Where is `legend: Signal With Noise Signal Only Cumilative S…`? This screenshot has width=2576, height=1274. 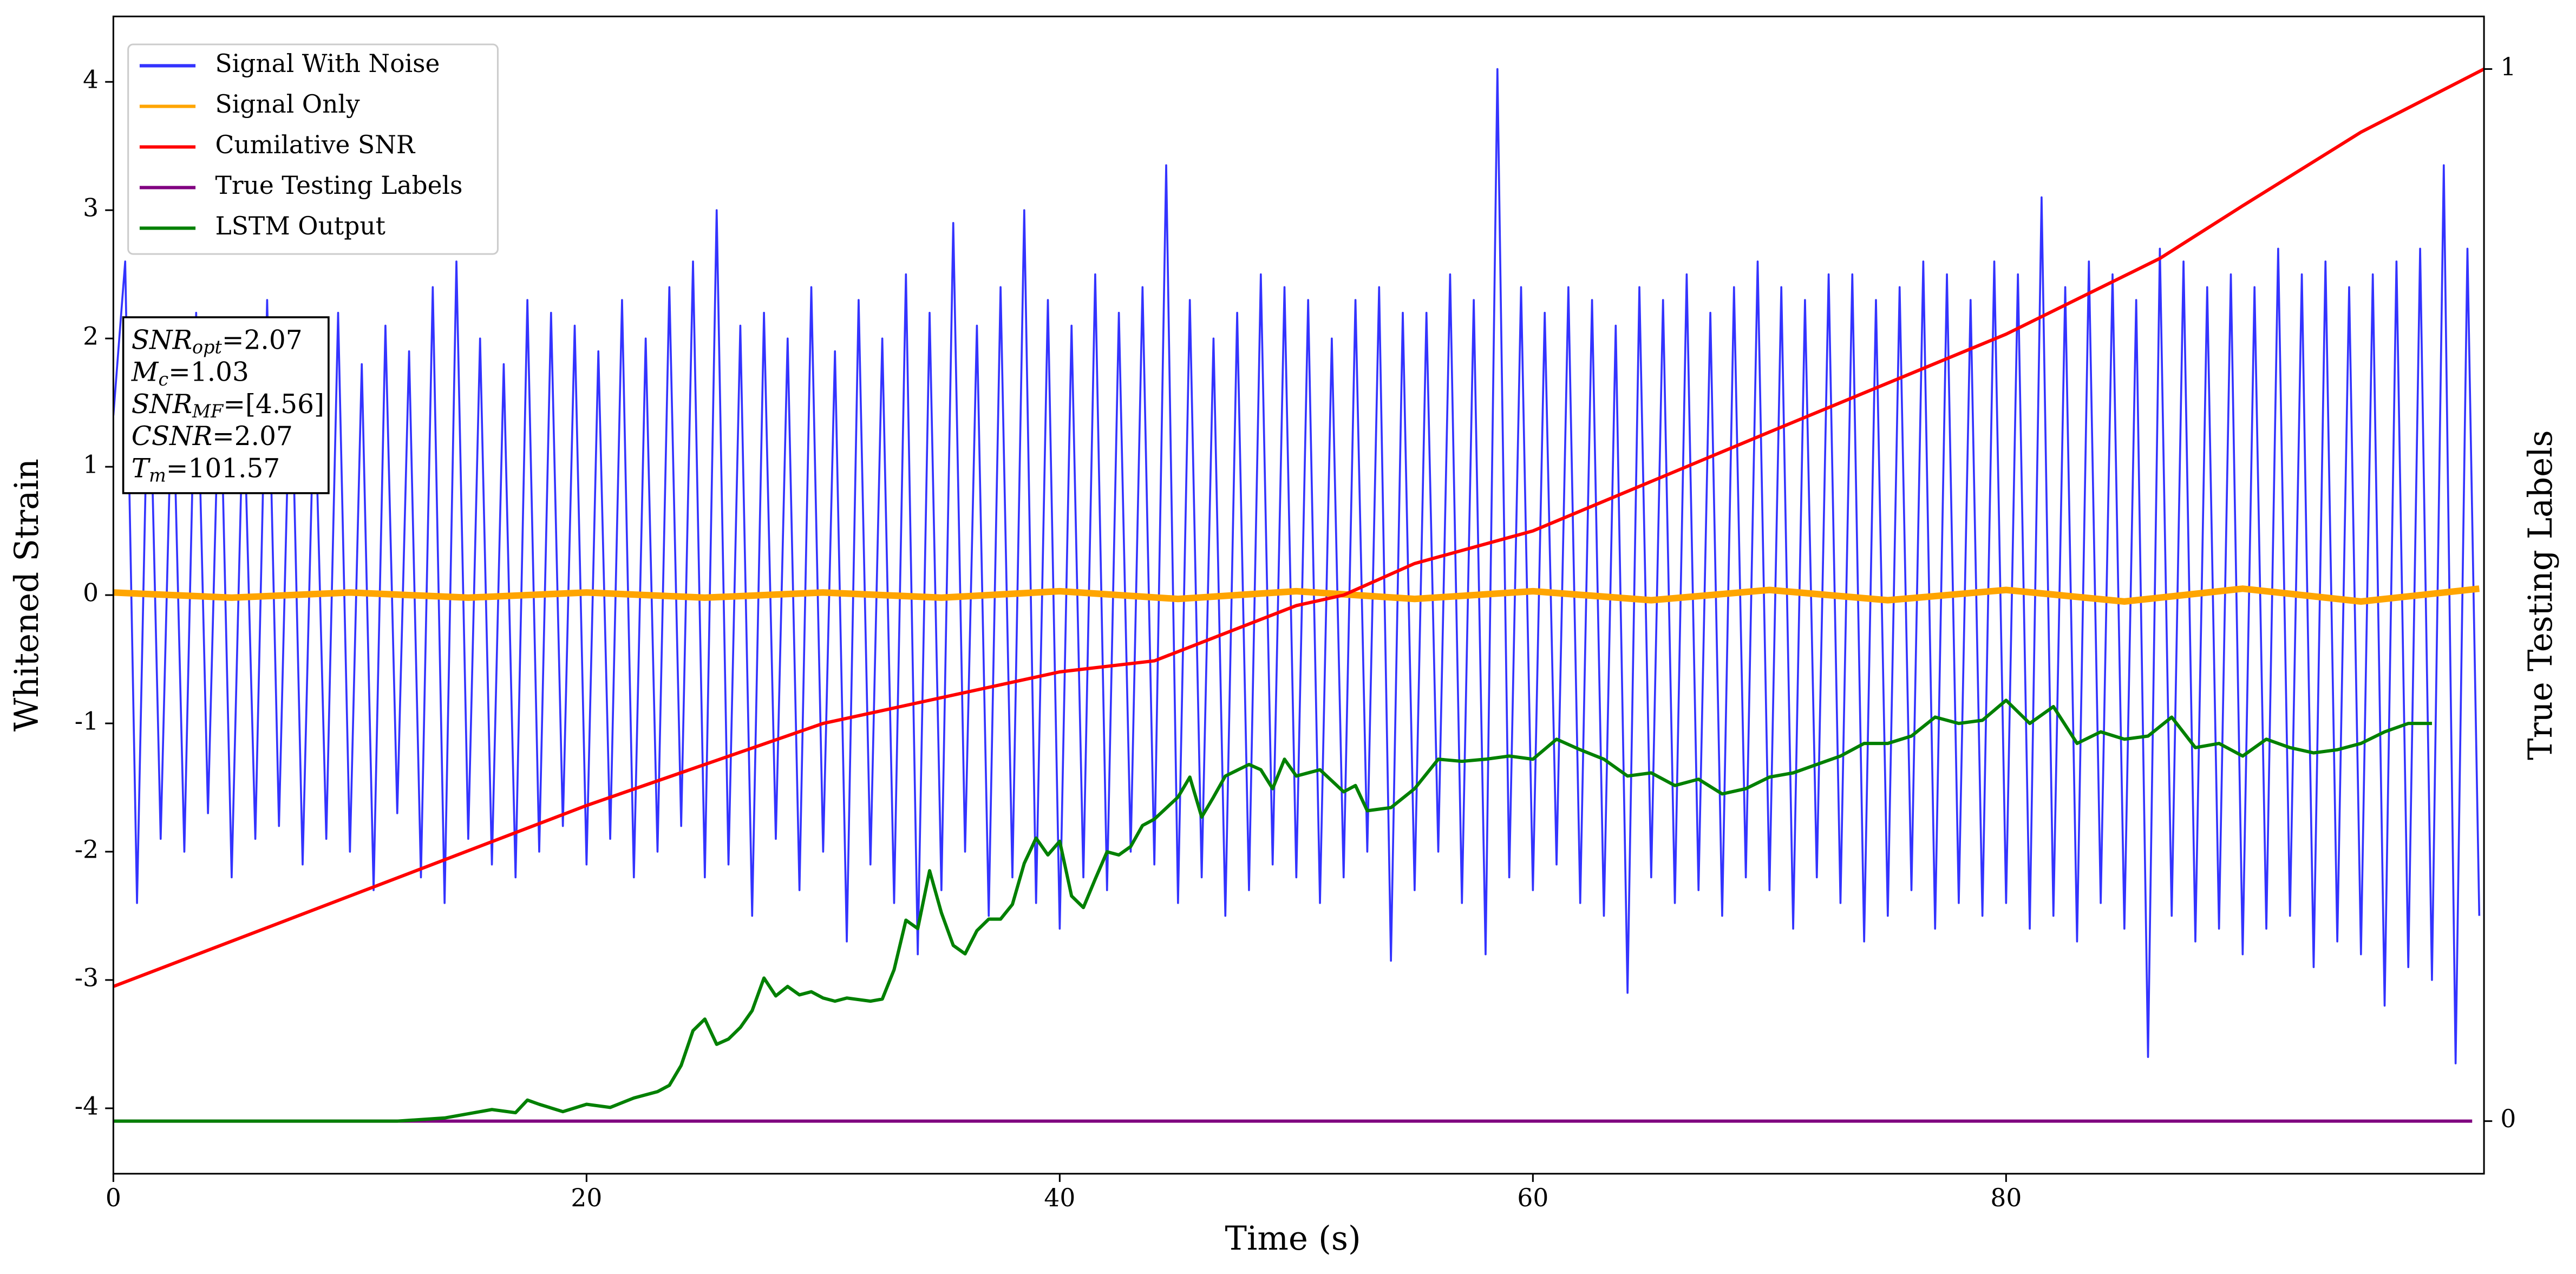 legend: Signal With Noise Signal Only Cumilative S… is located at coordinates (313, 149).